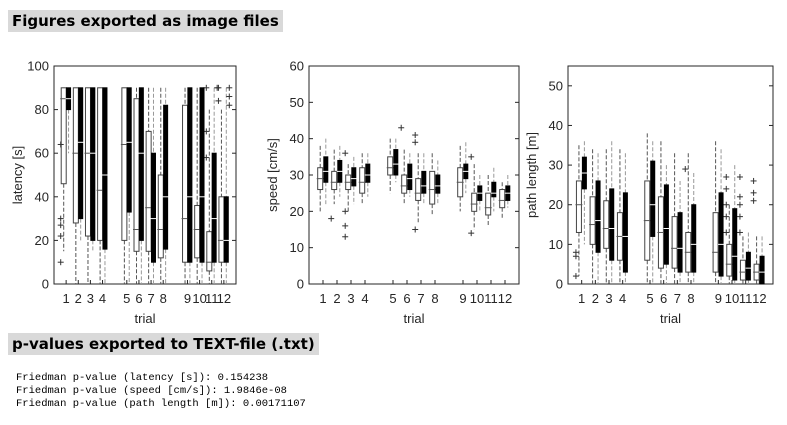 The width and height of the screenshot is (787, 425). I want to click on x-axis-label: trial, so click(670, 318).